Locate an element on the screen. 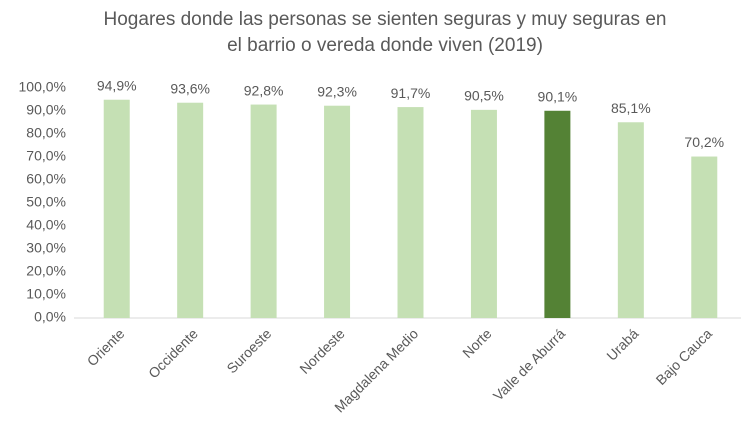  chart-title: el barrio o vereda donde viven (2019) is located at coordinates (385, 45).